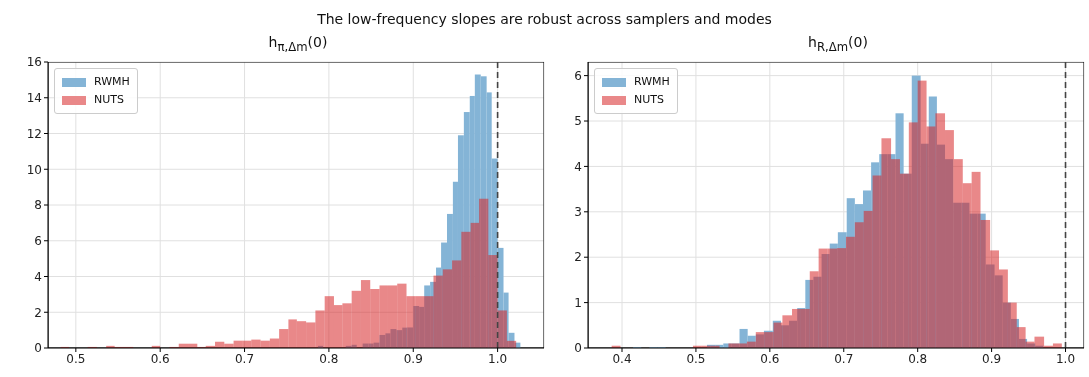 Image resolution: width=1089 pixels, height=377 pixels. Describe the element at coordinates (578, 121) in the screenshot. I see `y-tick-label: 5` at that location.